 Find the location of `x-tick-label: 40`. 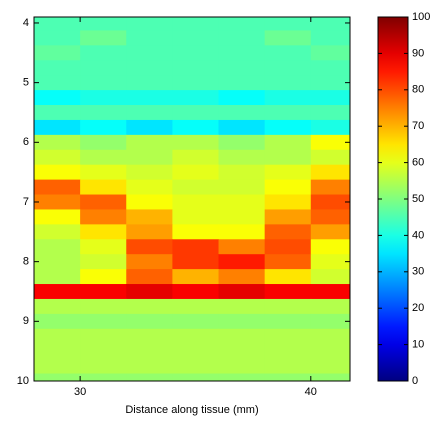

x-tick-label: 40 is located at coordinates (311, 392).